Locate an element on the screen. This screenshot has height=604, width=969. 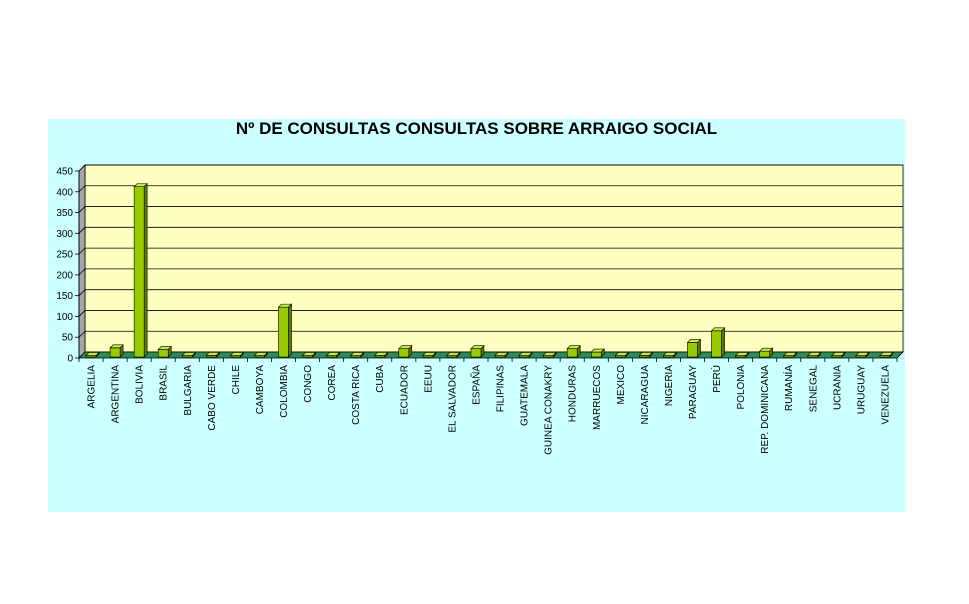
y-tick-label: 450 is located at coordinates (64, 172).